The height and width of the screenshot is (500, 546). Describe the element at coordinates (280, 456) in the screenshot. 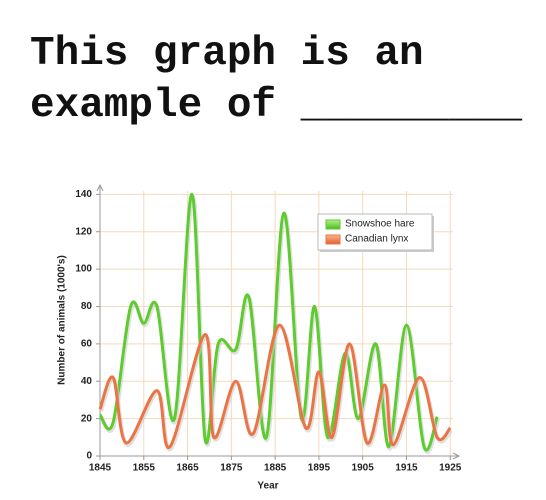

I see `x-axis` at that location.